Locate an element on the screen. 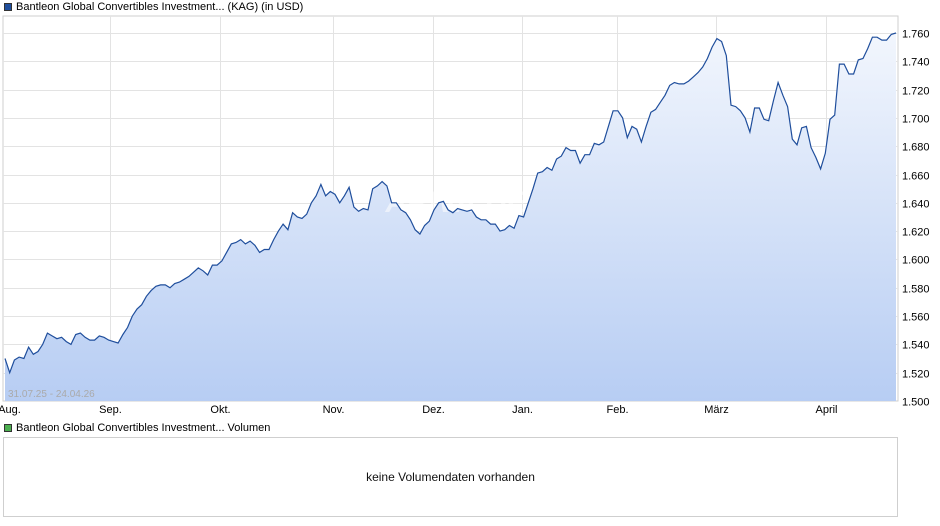 The width and height of the screenshot is (940, 526). volume-empty-message: keine Volumendaten vorhanden is located at coordinates (450, 477).